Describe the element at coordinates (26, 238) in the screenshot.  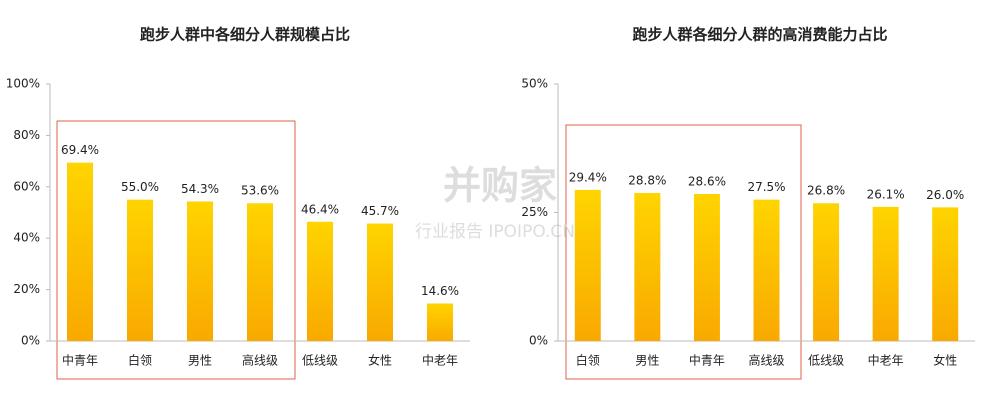
I see `y-tick-label: 40%` at that location.